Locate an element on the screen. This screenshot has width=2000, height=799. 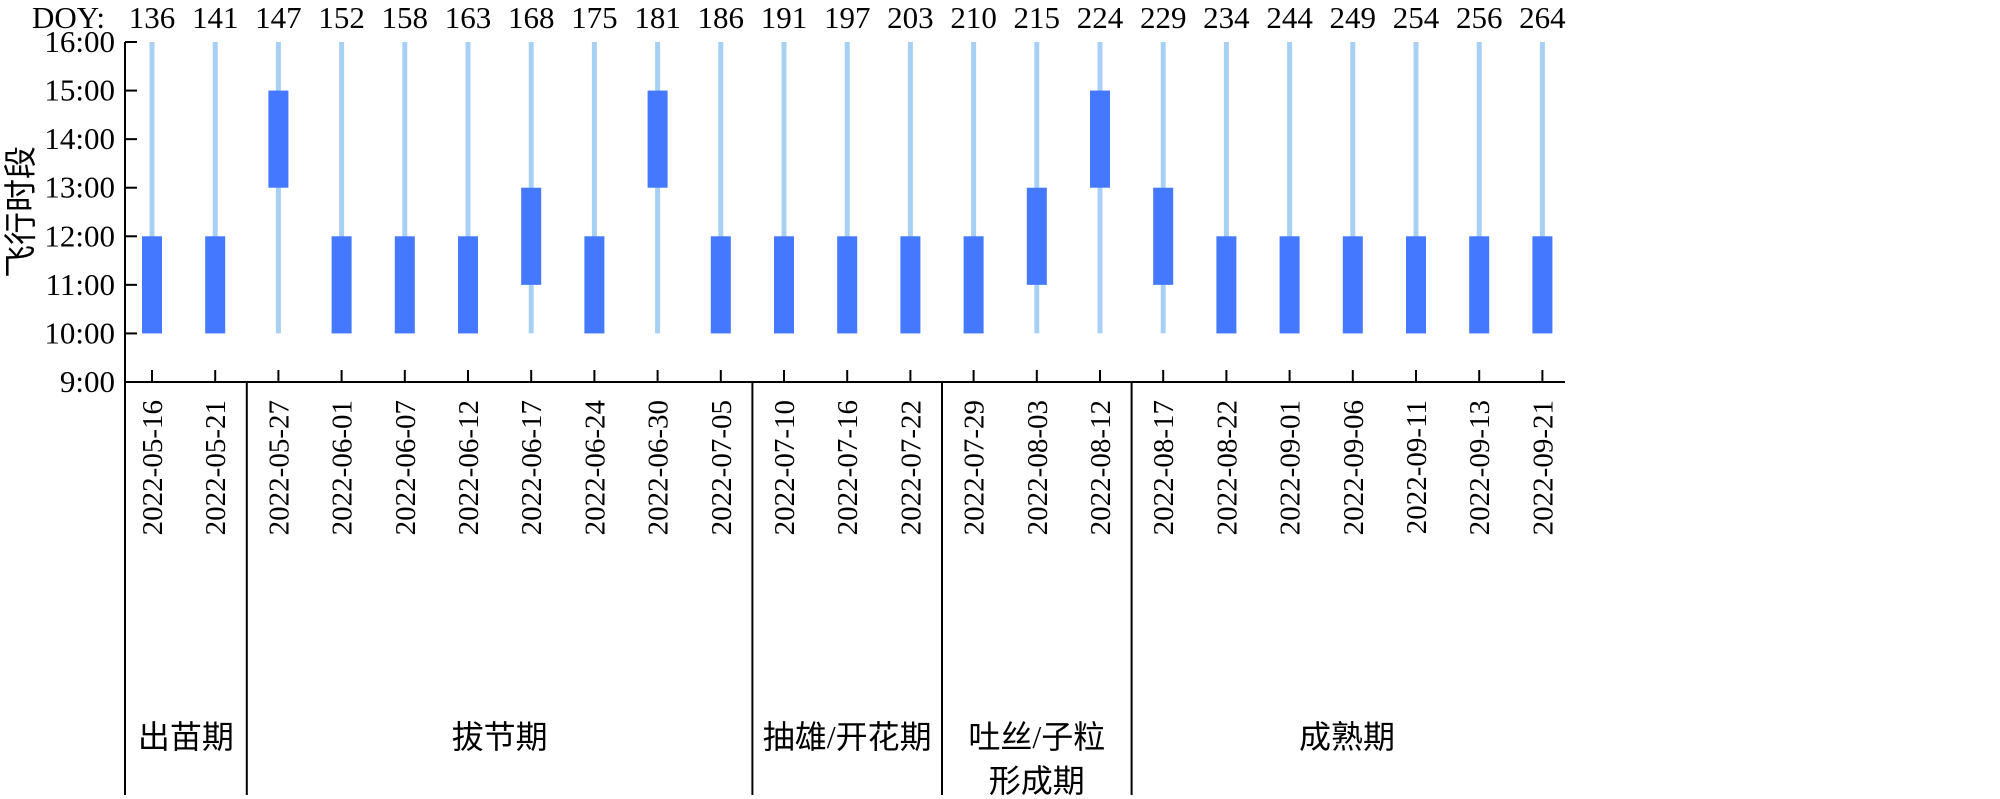
doy-label: 136 is located at coordinates (152, 17).